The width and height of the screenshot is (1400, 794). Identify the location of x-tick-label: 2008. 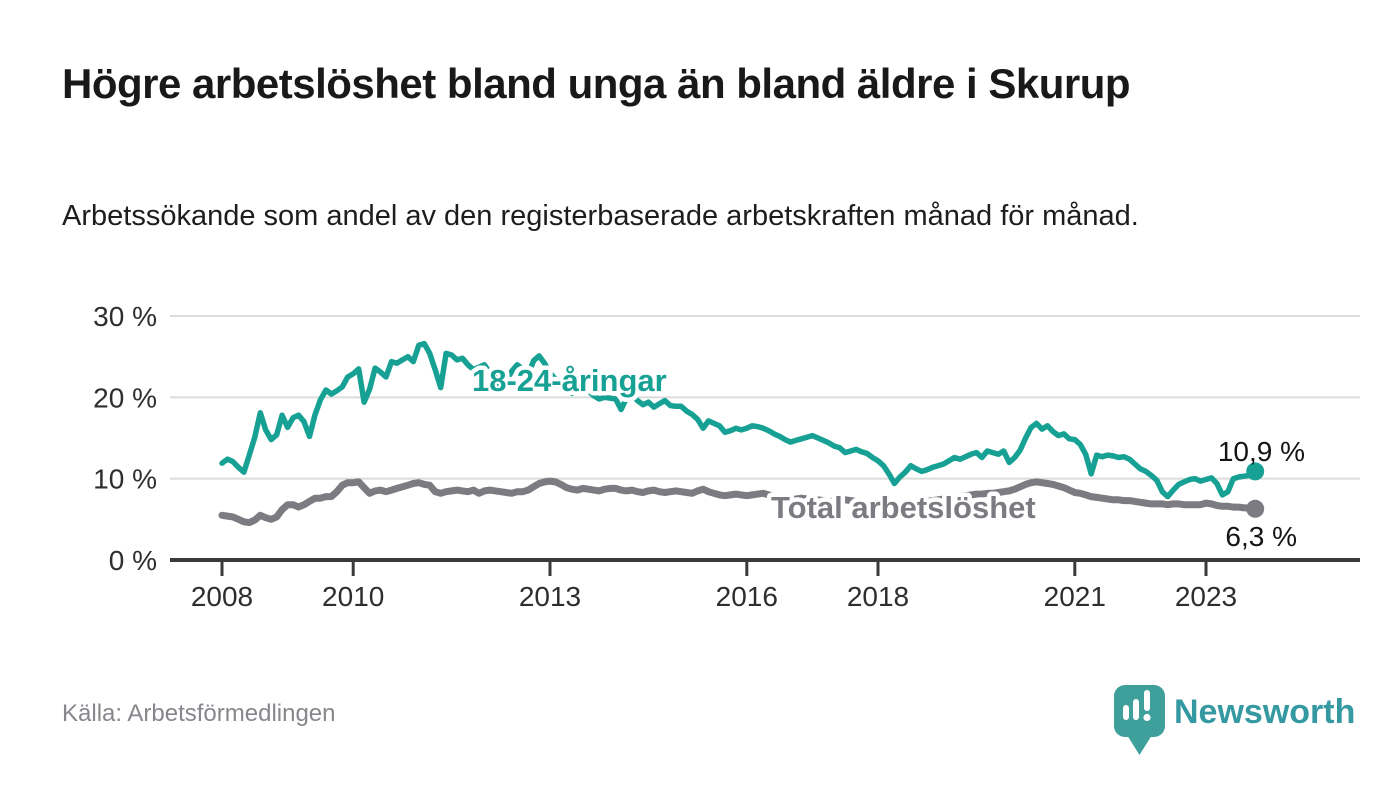
(222, 596).